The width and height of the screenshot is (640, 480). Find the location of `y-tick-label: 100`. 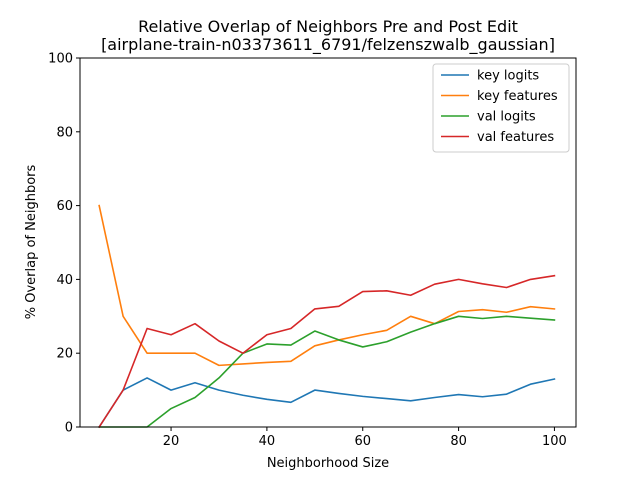

y-tick-label: 100 is located at coordinates (60, 59).